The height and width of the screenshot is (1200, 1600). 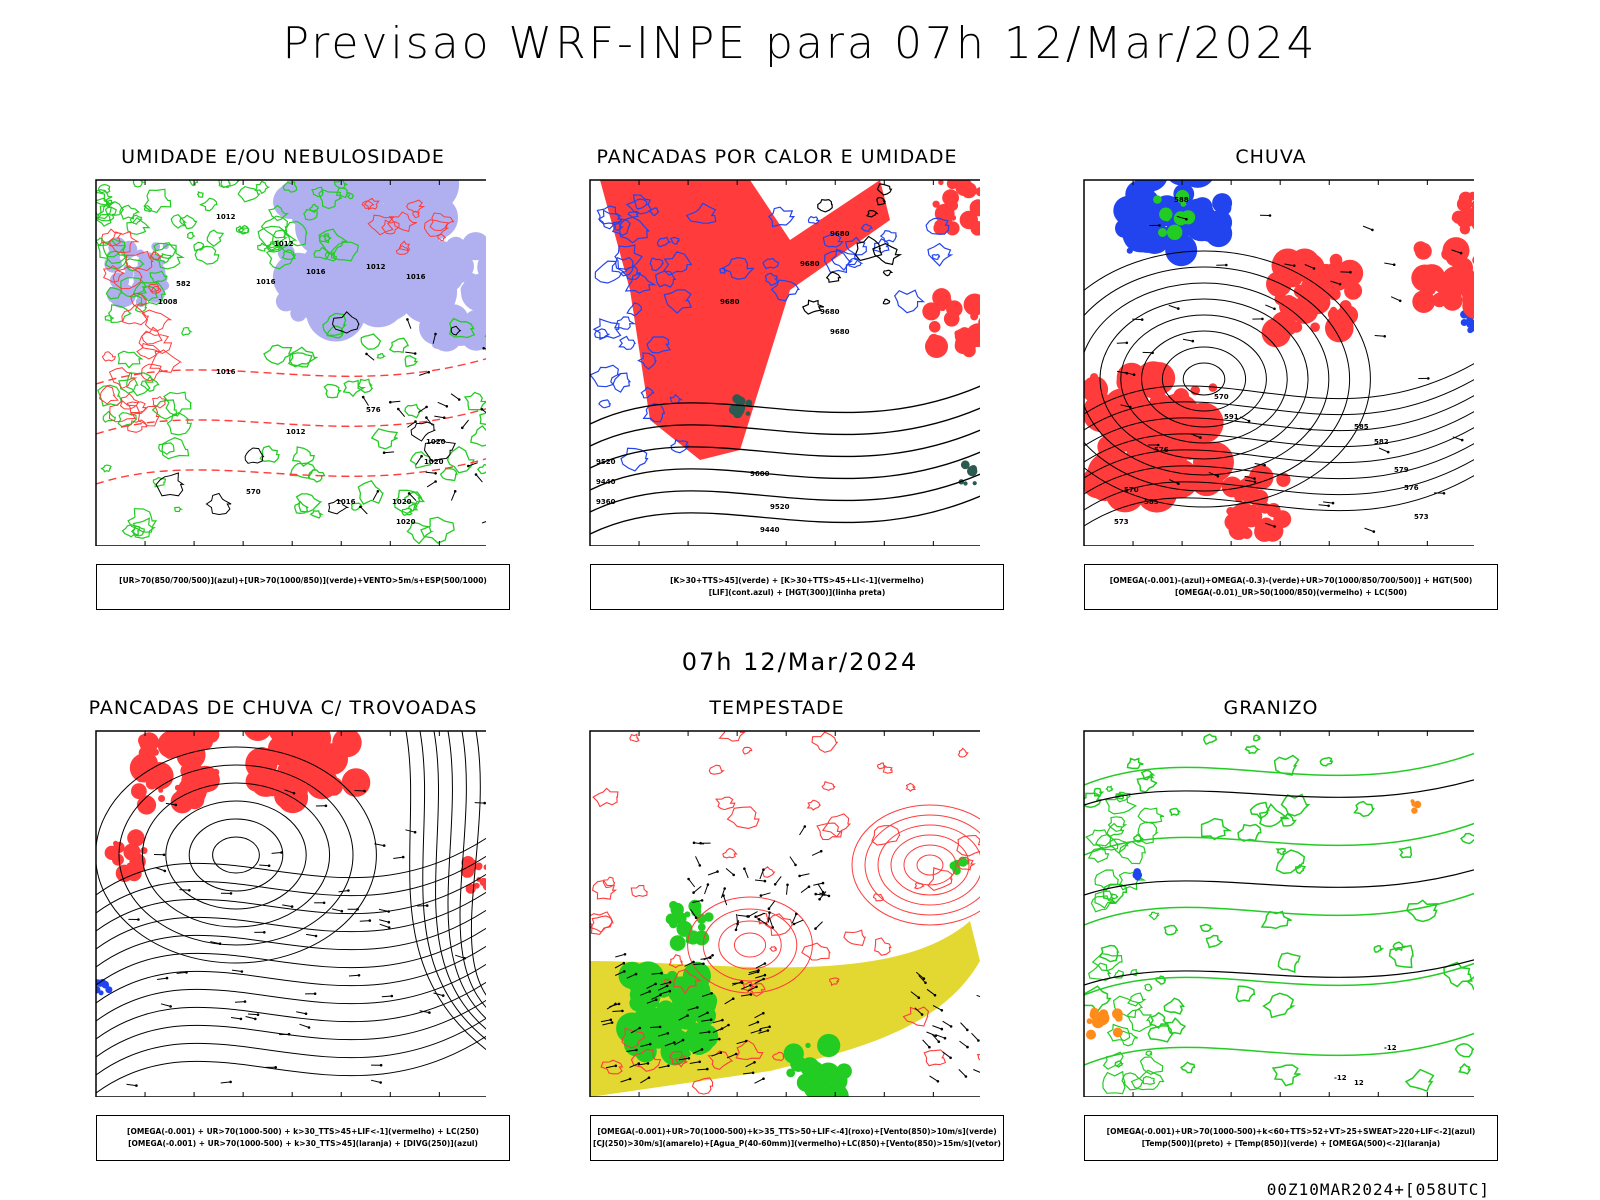 What do you see at coordinates (226, 217) in the screenshot?
I see `isoline-label: 1012` at bounding box center [226, 217].